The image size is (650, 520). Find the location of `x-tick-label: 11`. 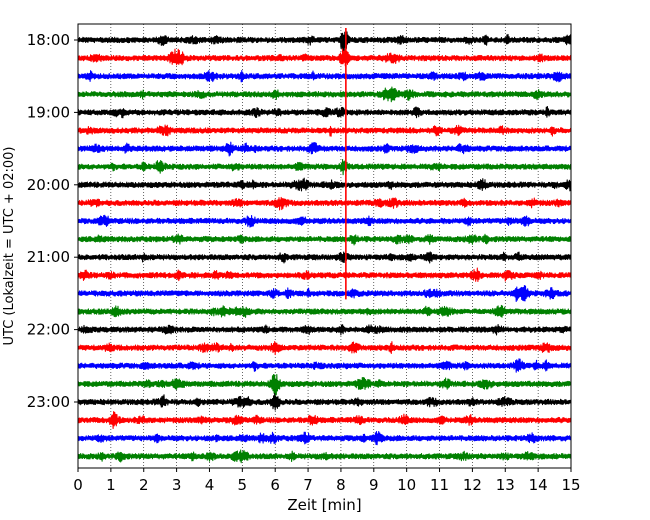

x-tick-label: 11 is located at coordinates (439, 485).